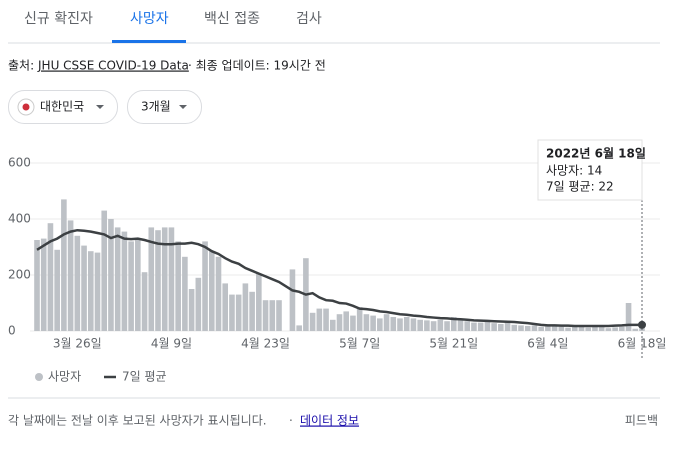 The height and width of the screenshot is (456, 700). Describe the element at coordinates (590, 170) in the screenshot. I see `tooltip-box` at that location.